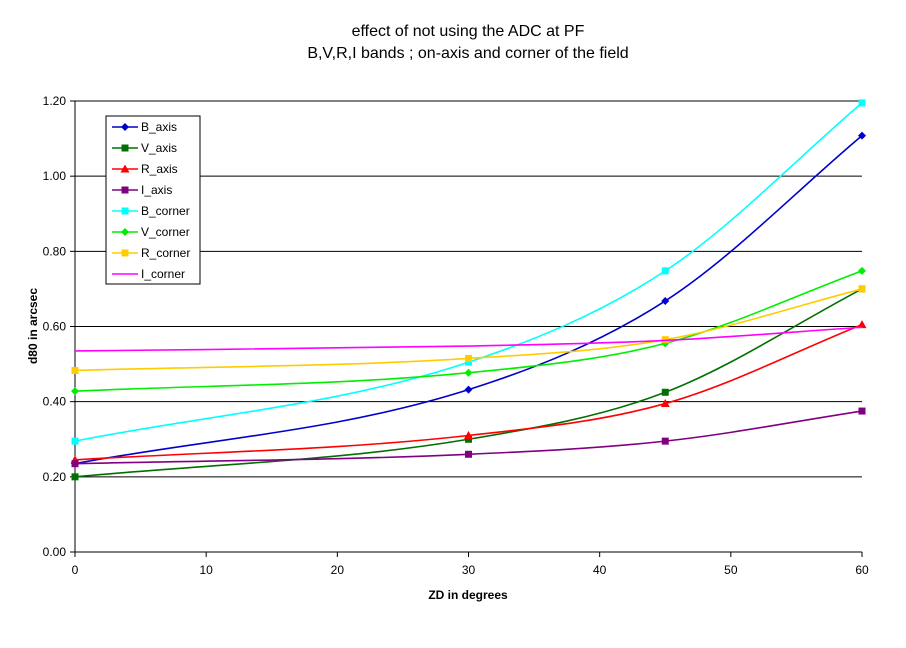 The width and height of the screenshot is (906, 648). I want to click on legend-marker-R_axis, so click(125, 168).